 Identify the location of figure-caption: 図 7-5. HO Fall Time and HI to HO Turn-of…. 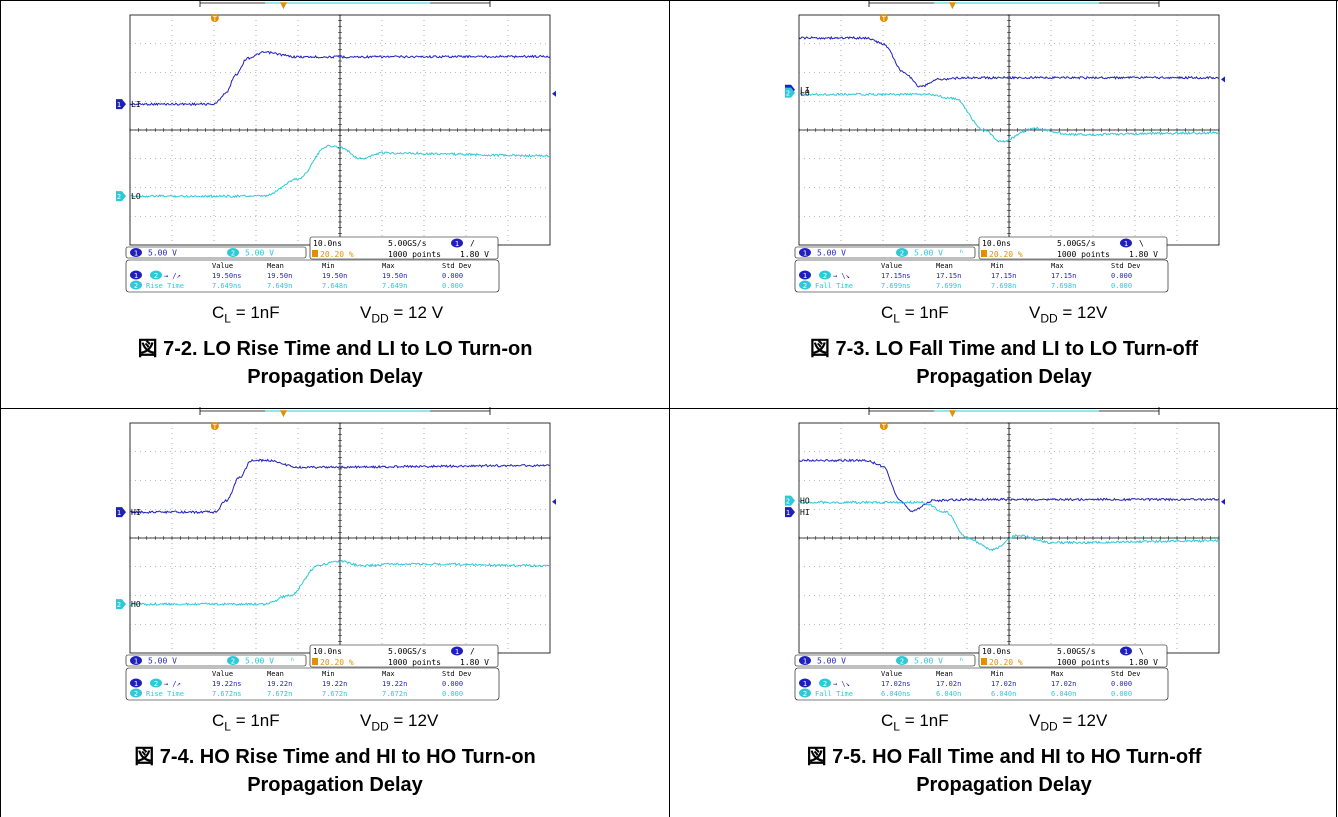
(1004, 771).